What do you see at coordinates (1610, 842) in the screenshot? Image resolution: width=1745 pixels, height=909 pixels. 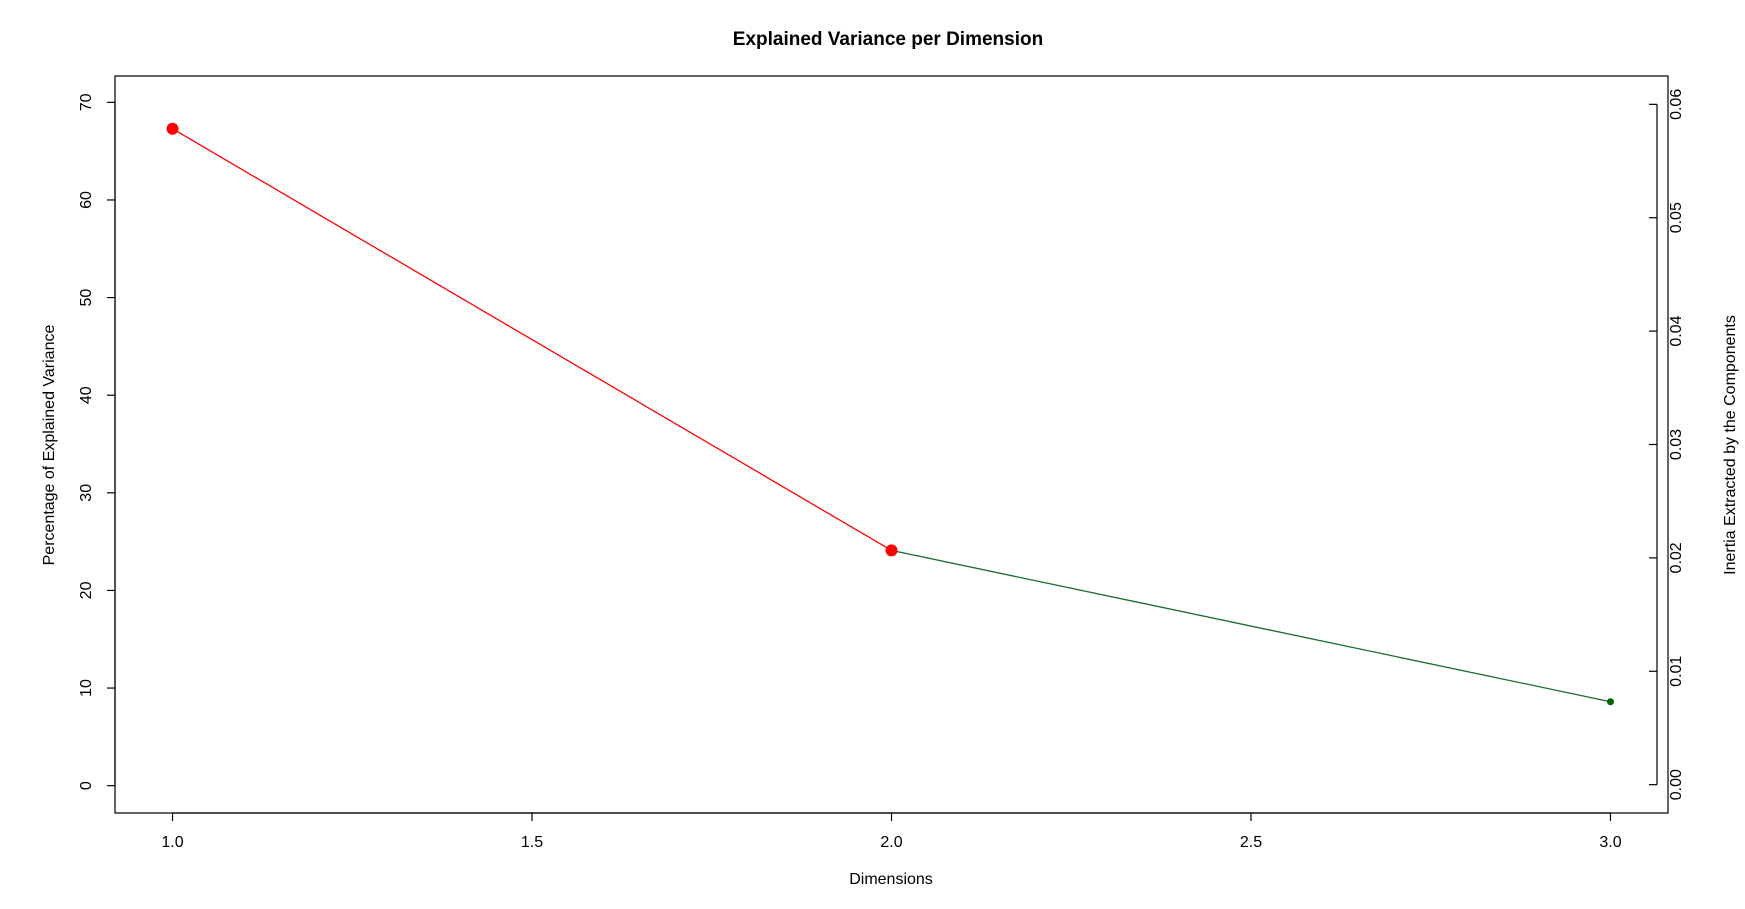 I see `x-tick-label: 3.0` at bounding box center [1610, 842].